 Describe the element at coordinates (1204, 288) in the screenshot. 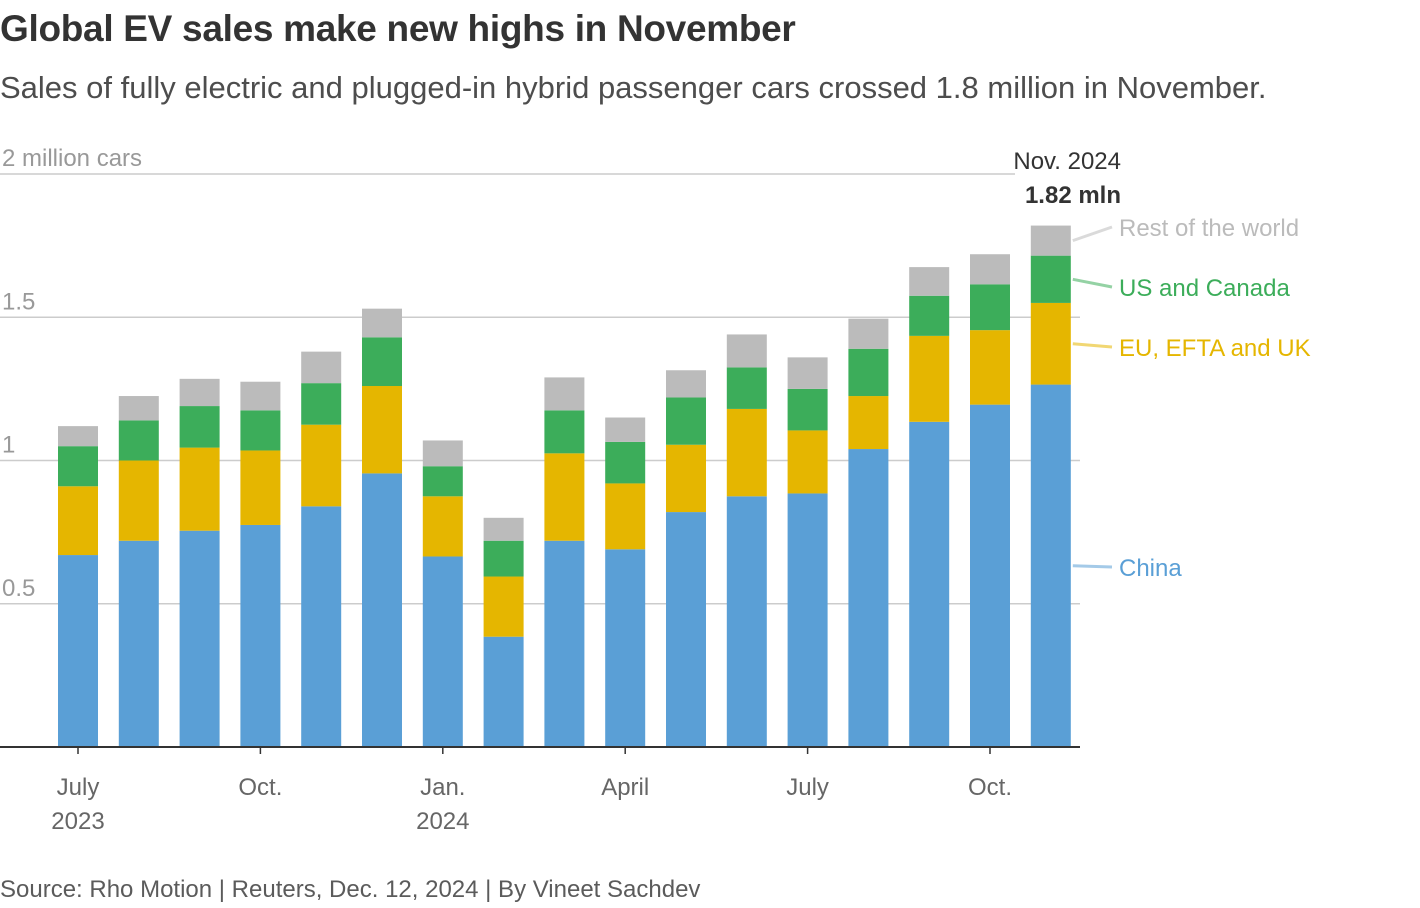

I see `series-label: US and Canada` at that location.